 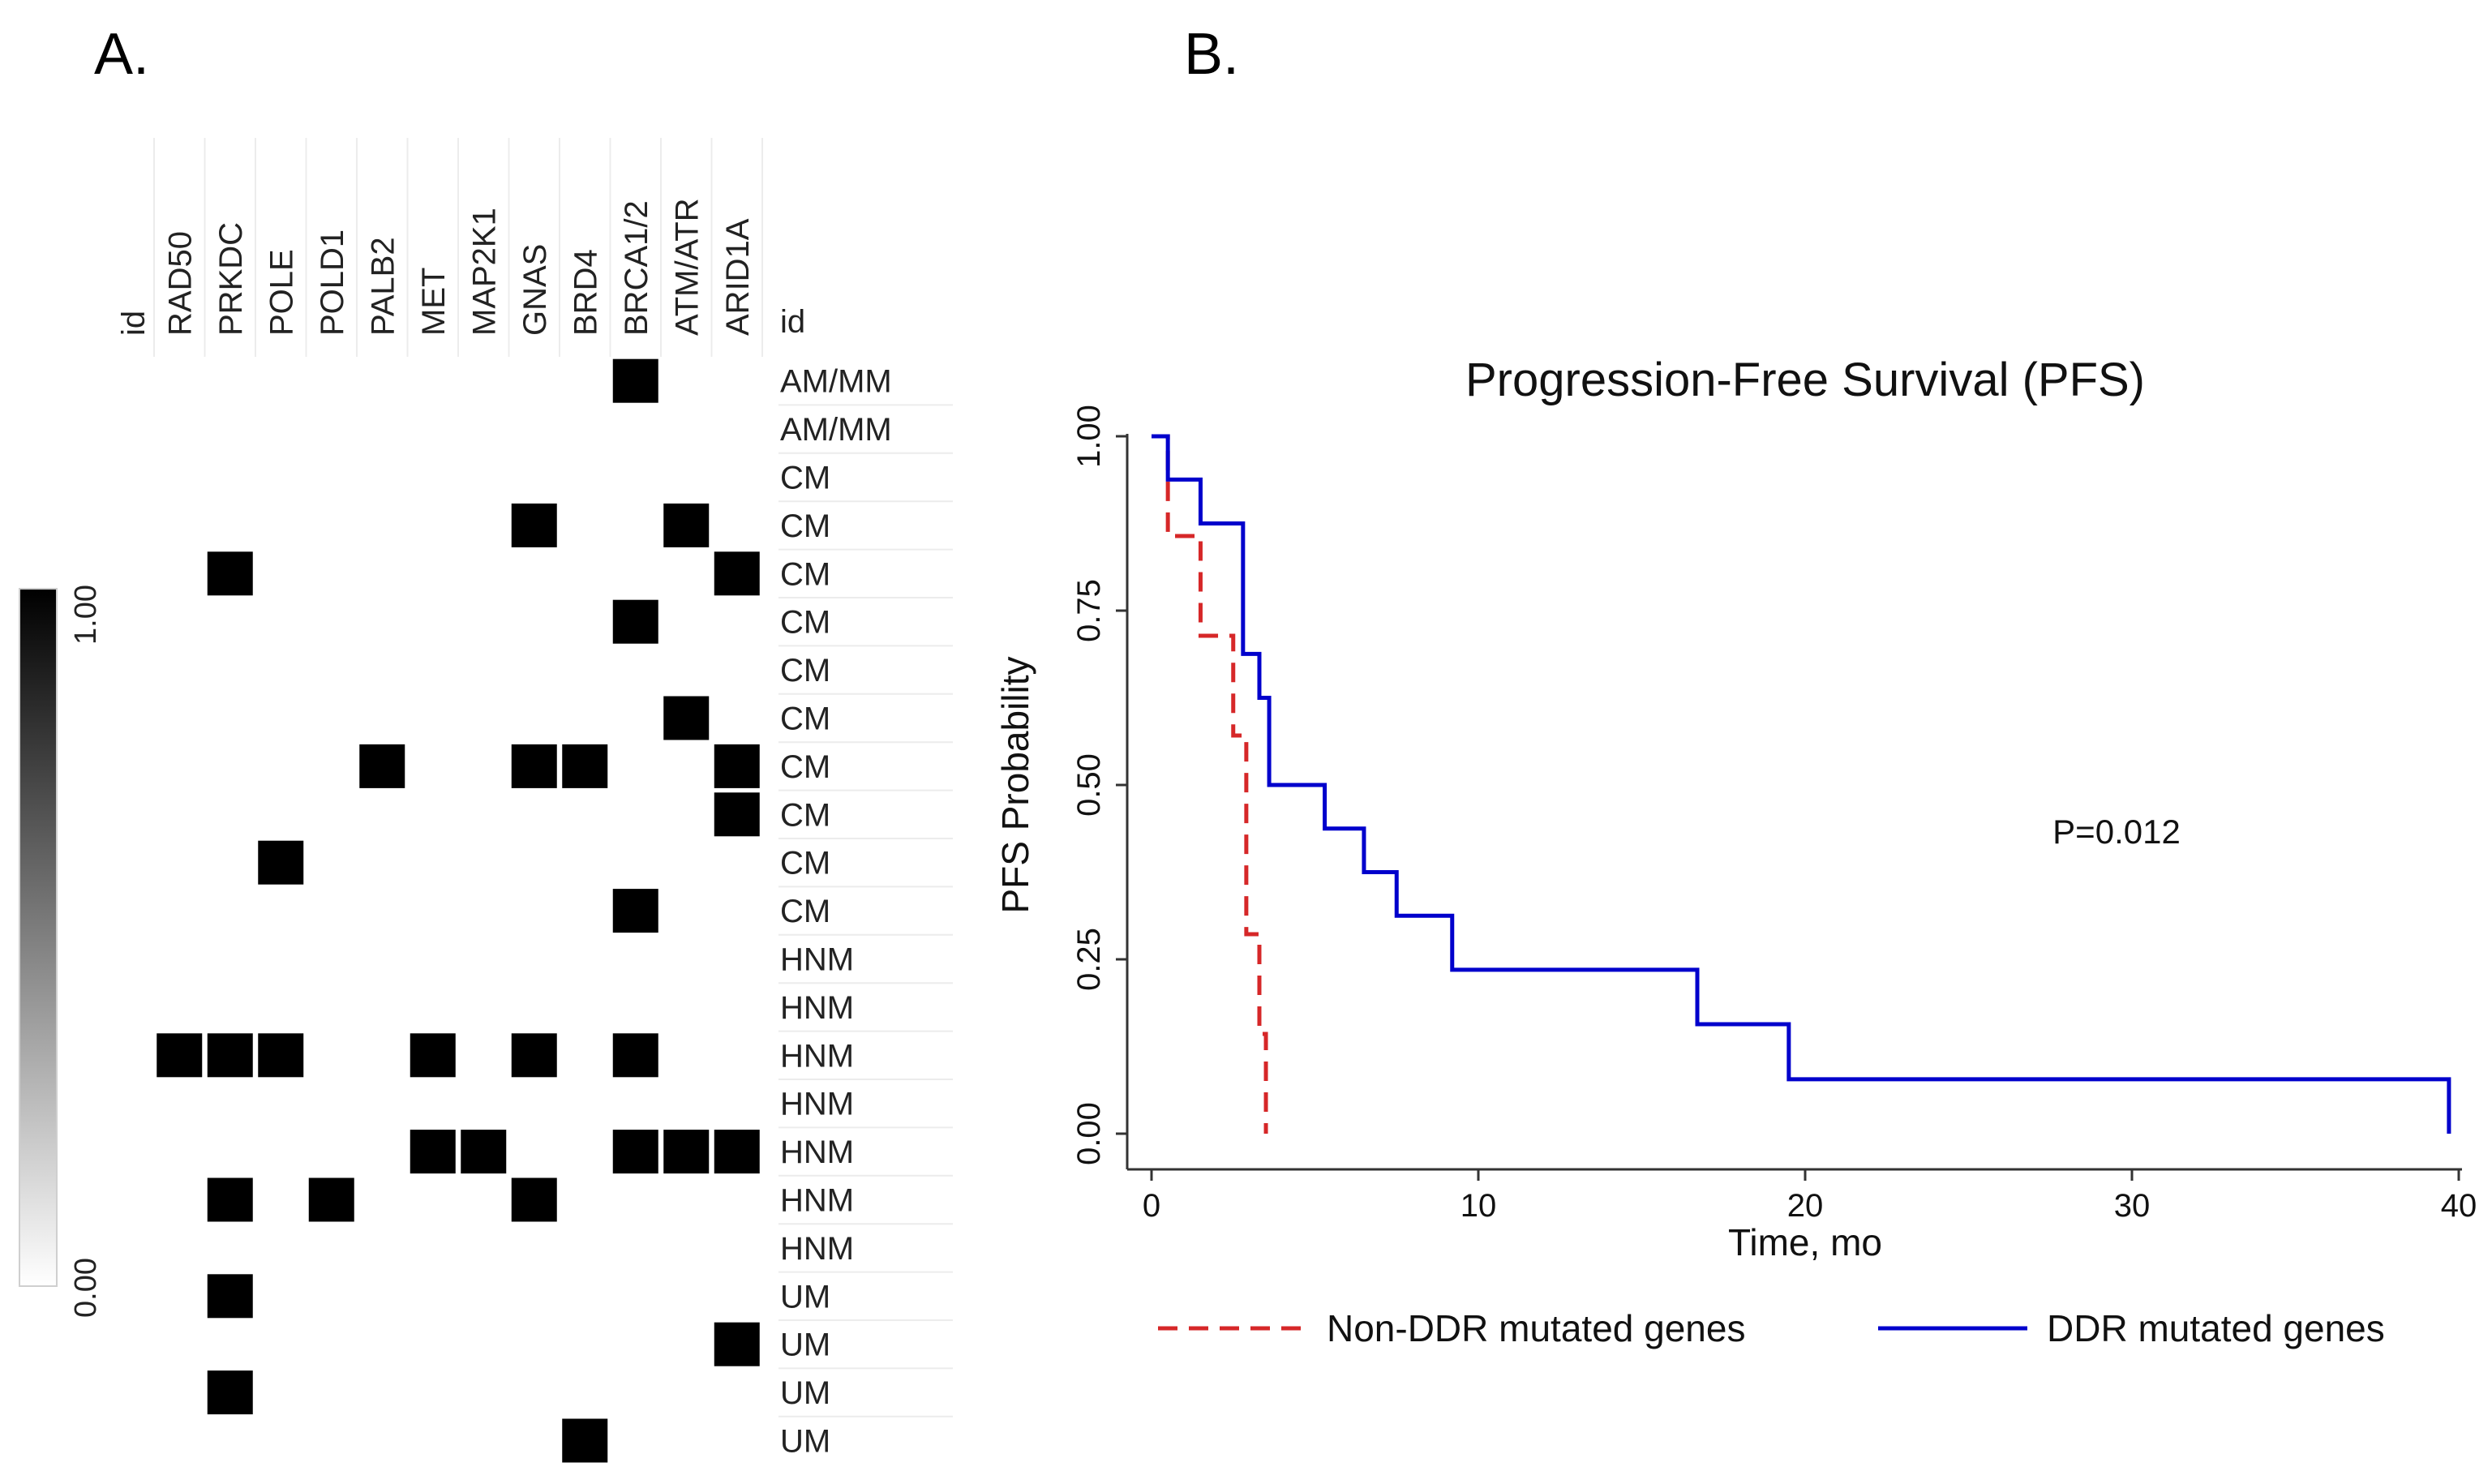 I want to click on x-tick-label: 40, so click(x=2459, y=1206).